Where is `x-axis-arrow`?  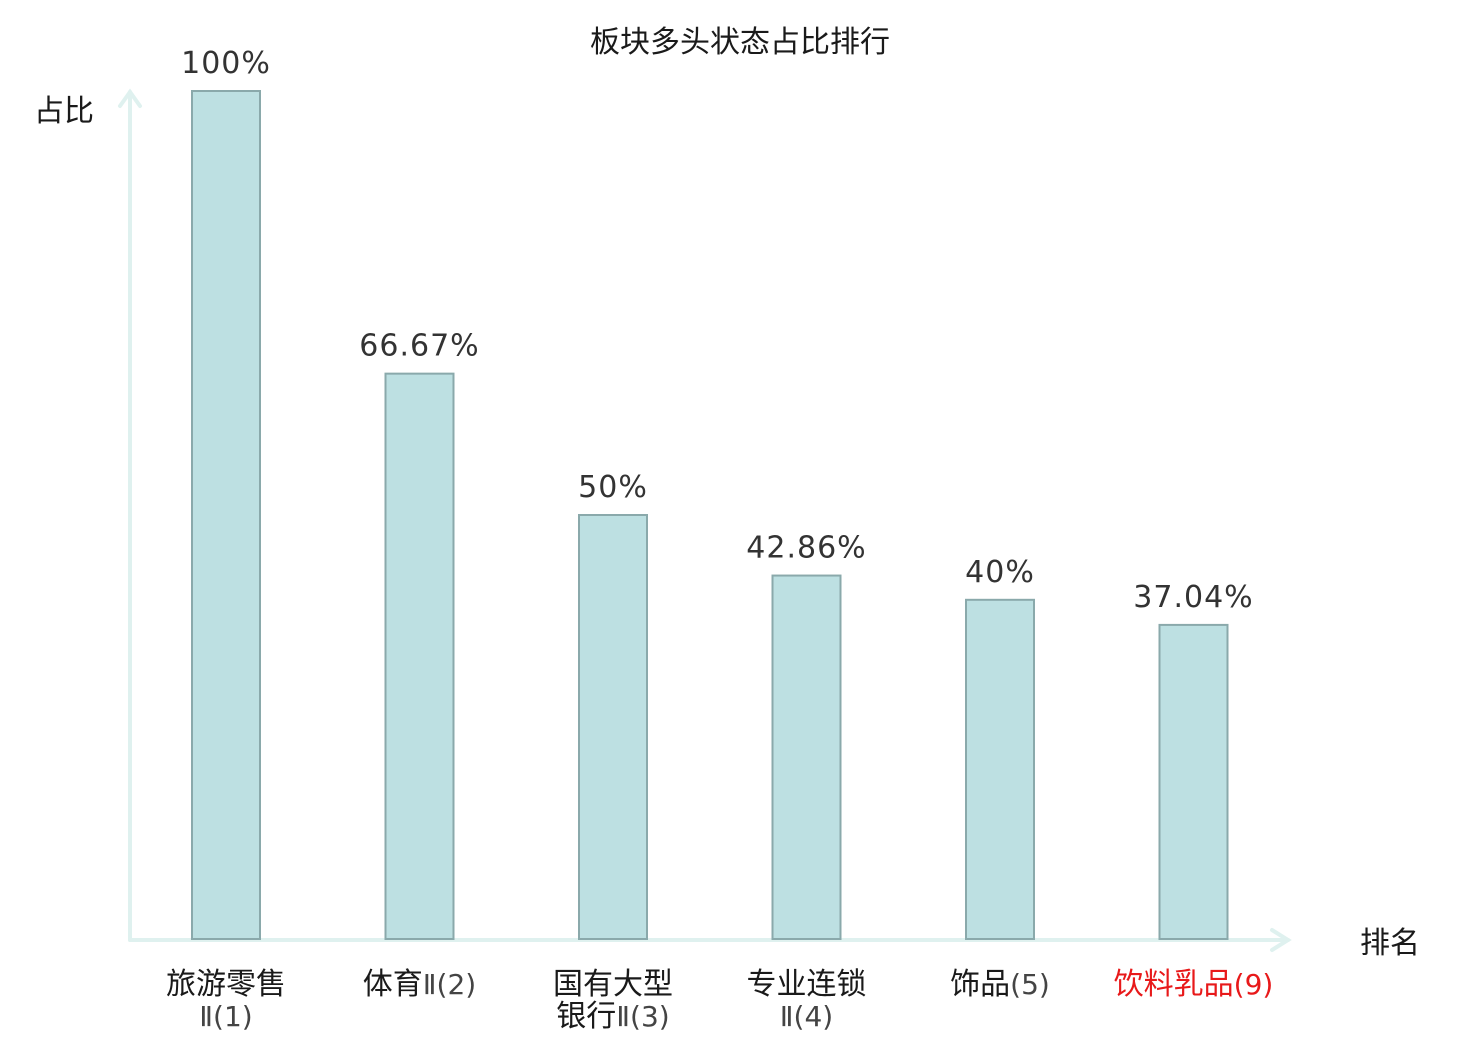
x-axis-arrow is located at coordinates (1281, 940).